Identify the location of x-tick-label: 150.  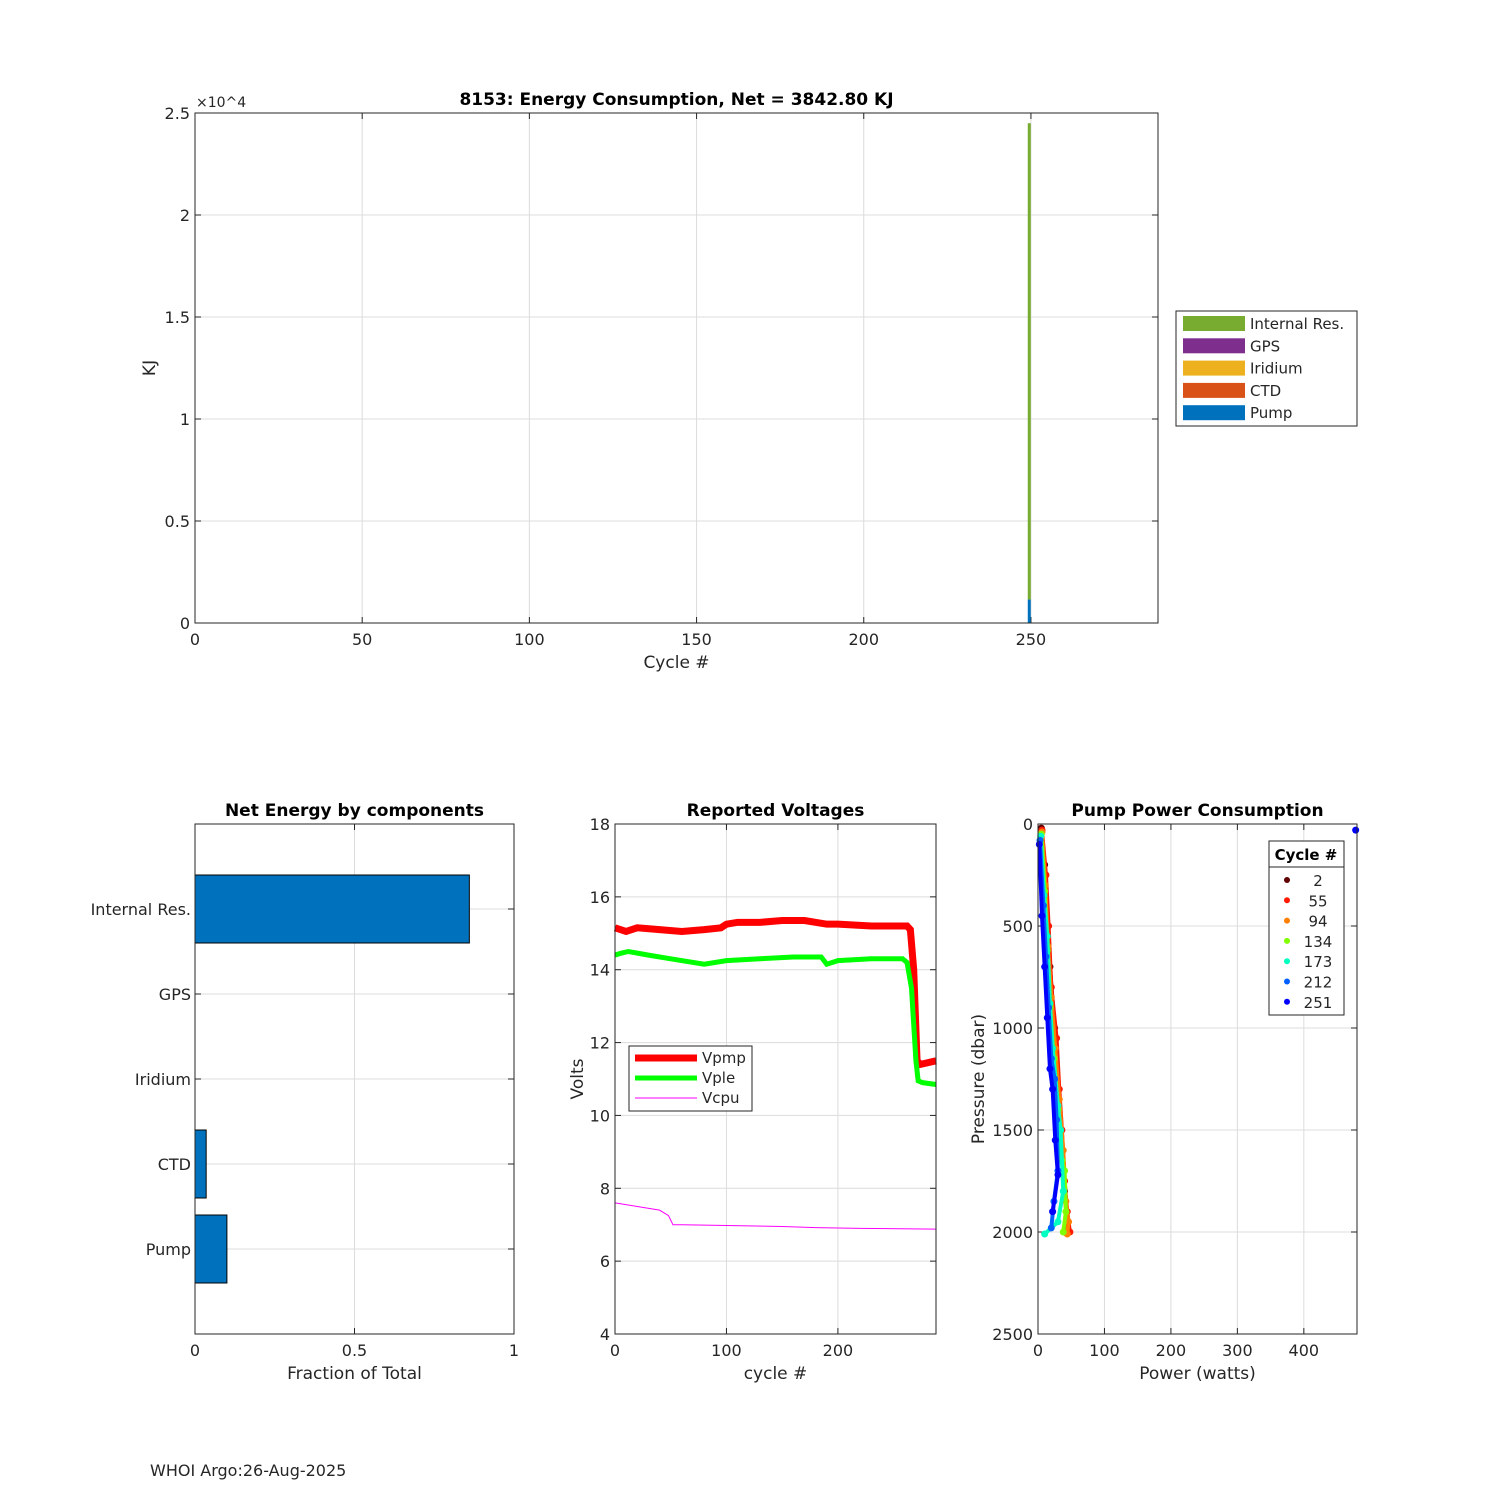
(696, 639).